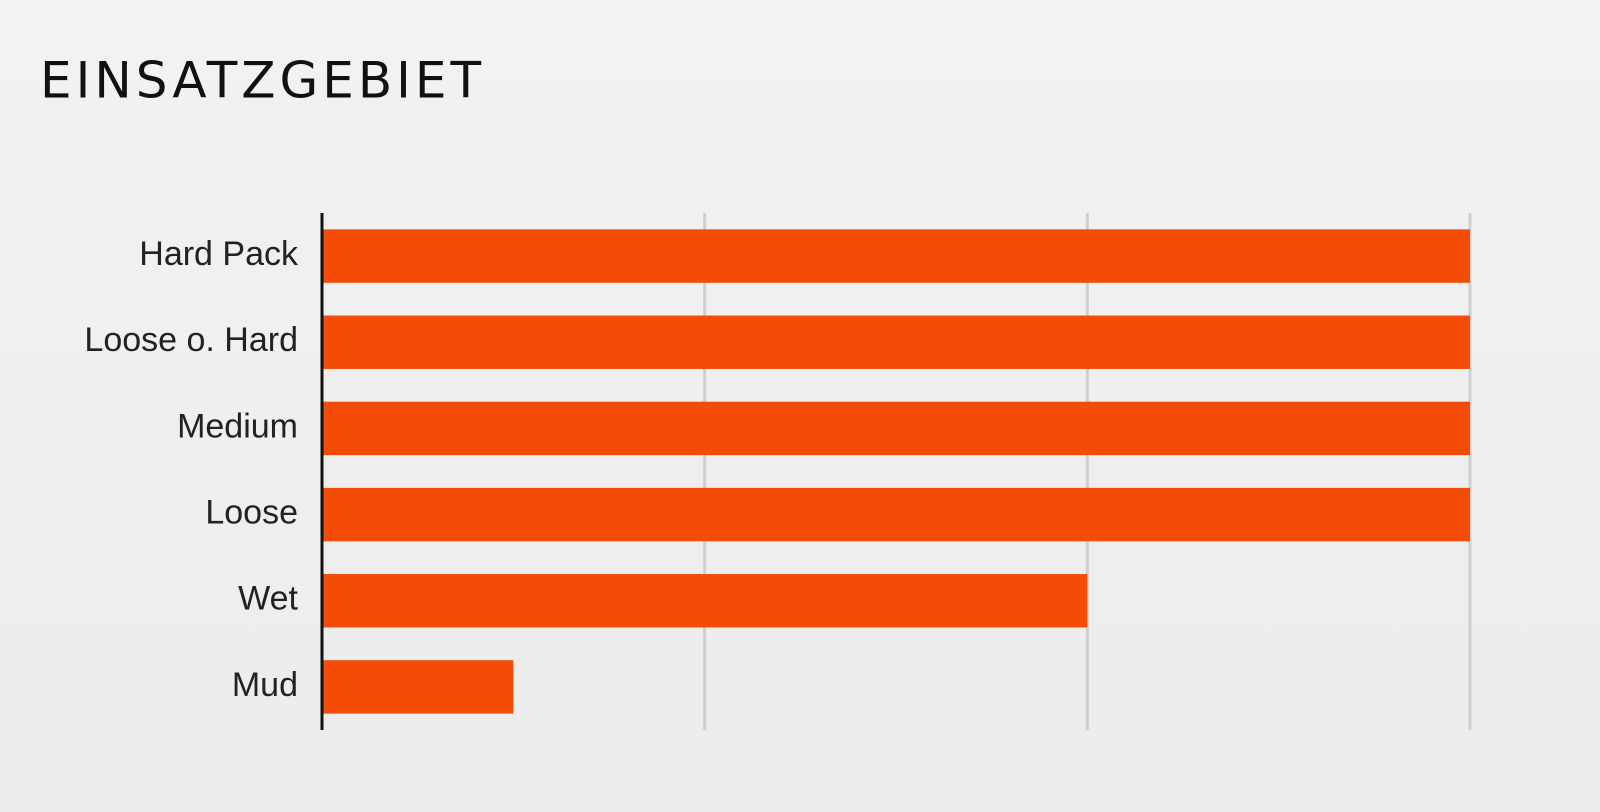  Describe the element at coordinates (268, 599) in the screenshot. I see `y-tick-label: Wet` at that location.